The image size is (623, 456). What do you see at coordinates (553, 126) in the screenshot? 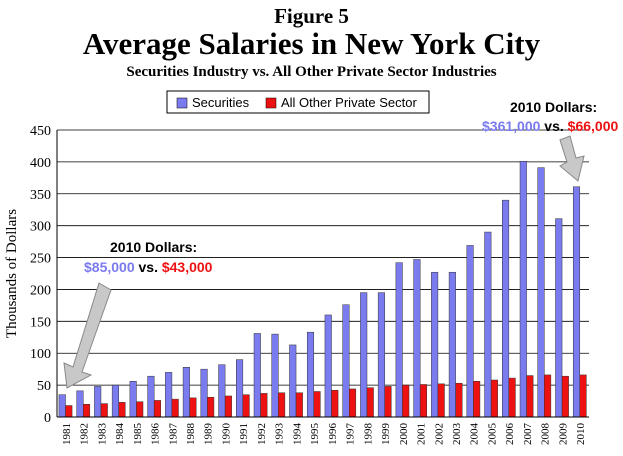
I see `annotation-right-connector: vs.` at bounding box center [553, 126].